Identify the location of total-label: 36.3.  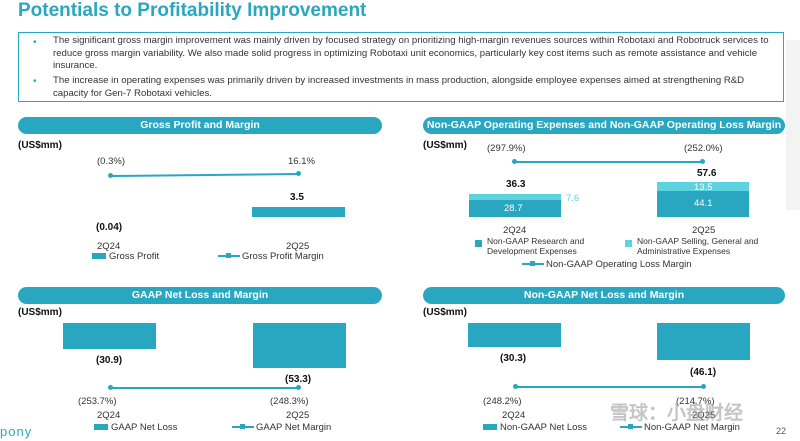
(516, 184).